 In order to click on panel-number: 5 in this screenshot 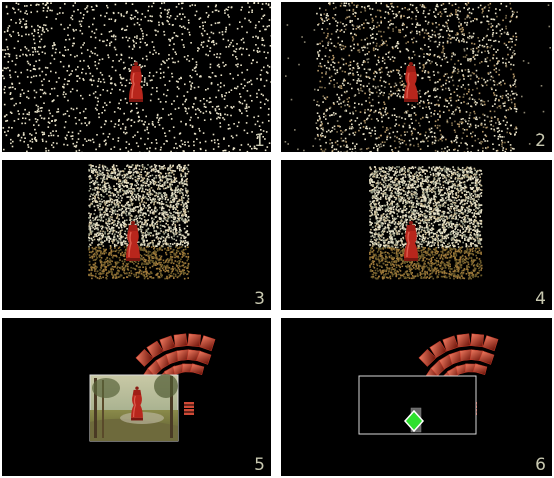, I will do `click(259, 465)`.